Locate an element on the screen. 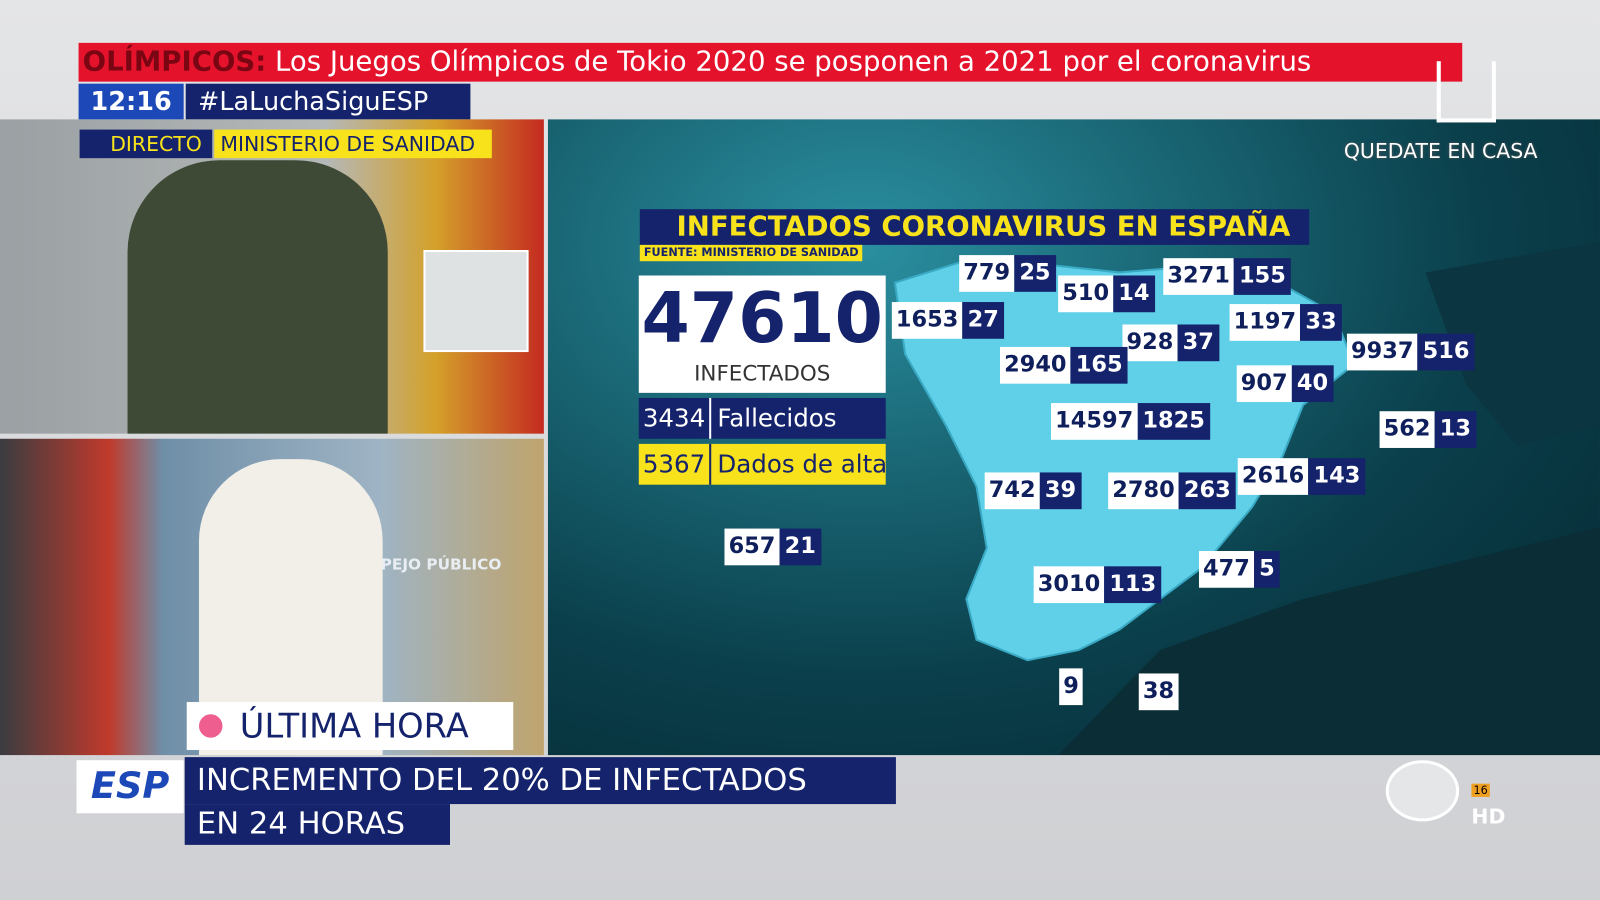 This screenshot has width=1600, height=900. total-value: 47610 is located at coordinates (762, 319).